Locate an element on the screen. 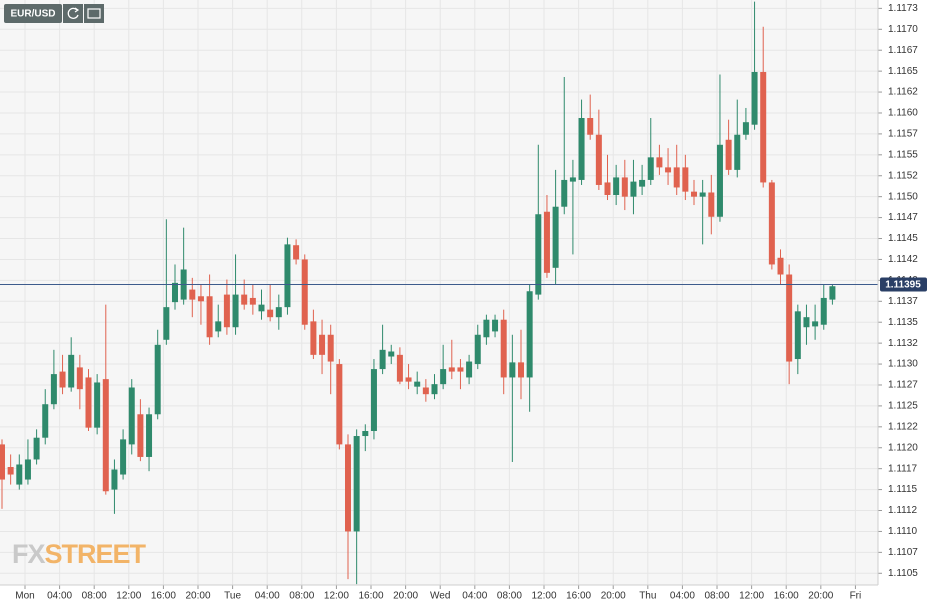 This screenshot has height=605, width=929. symbol-button is located at coordinates (33, 13).